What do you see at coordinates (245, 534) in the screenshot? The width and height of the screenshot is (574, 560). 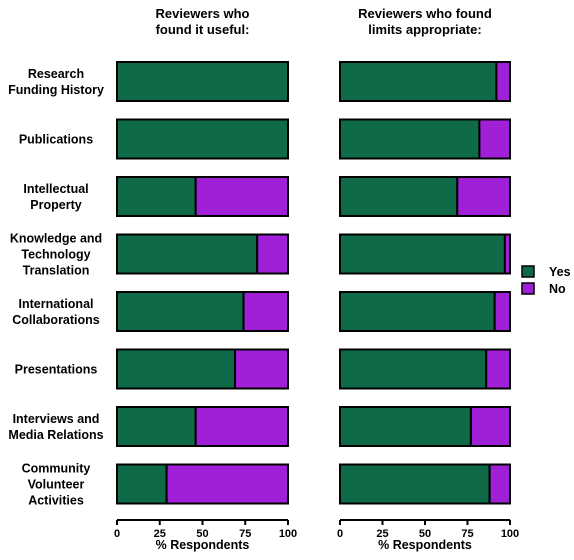 I see `panel-1-tick-label-75: 75` at bounding box center [245, 534].